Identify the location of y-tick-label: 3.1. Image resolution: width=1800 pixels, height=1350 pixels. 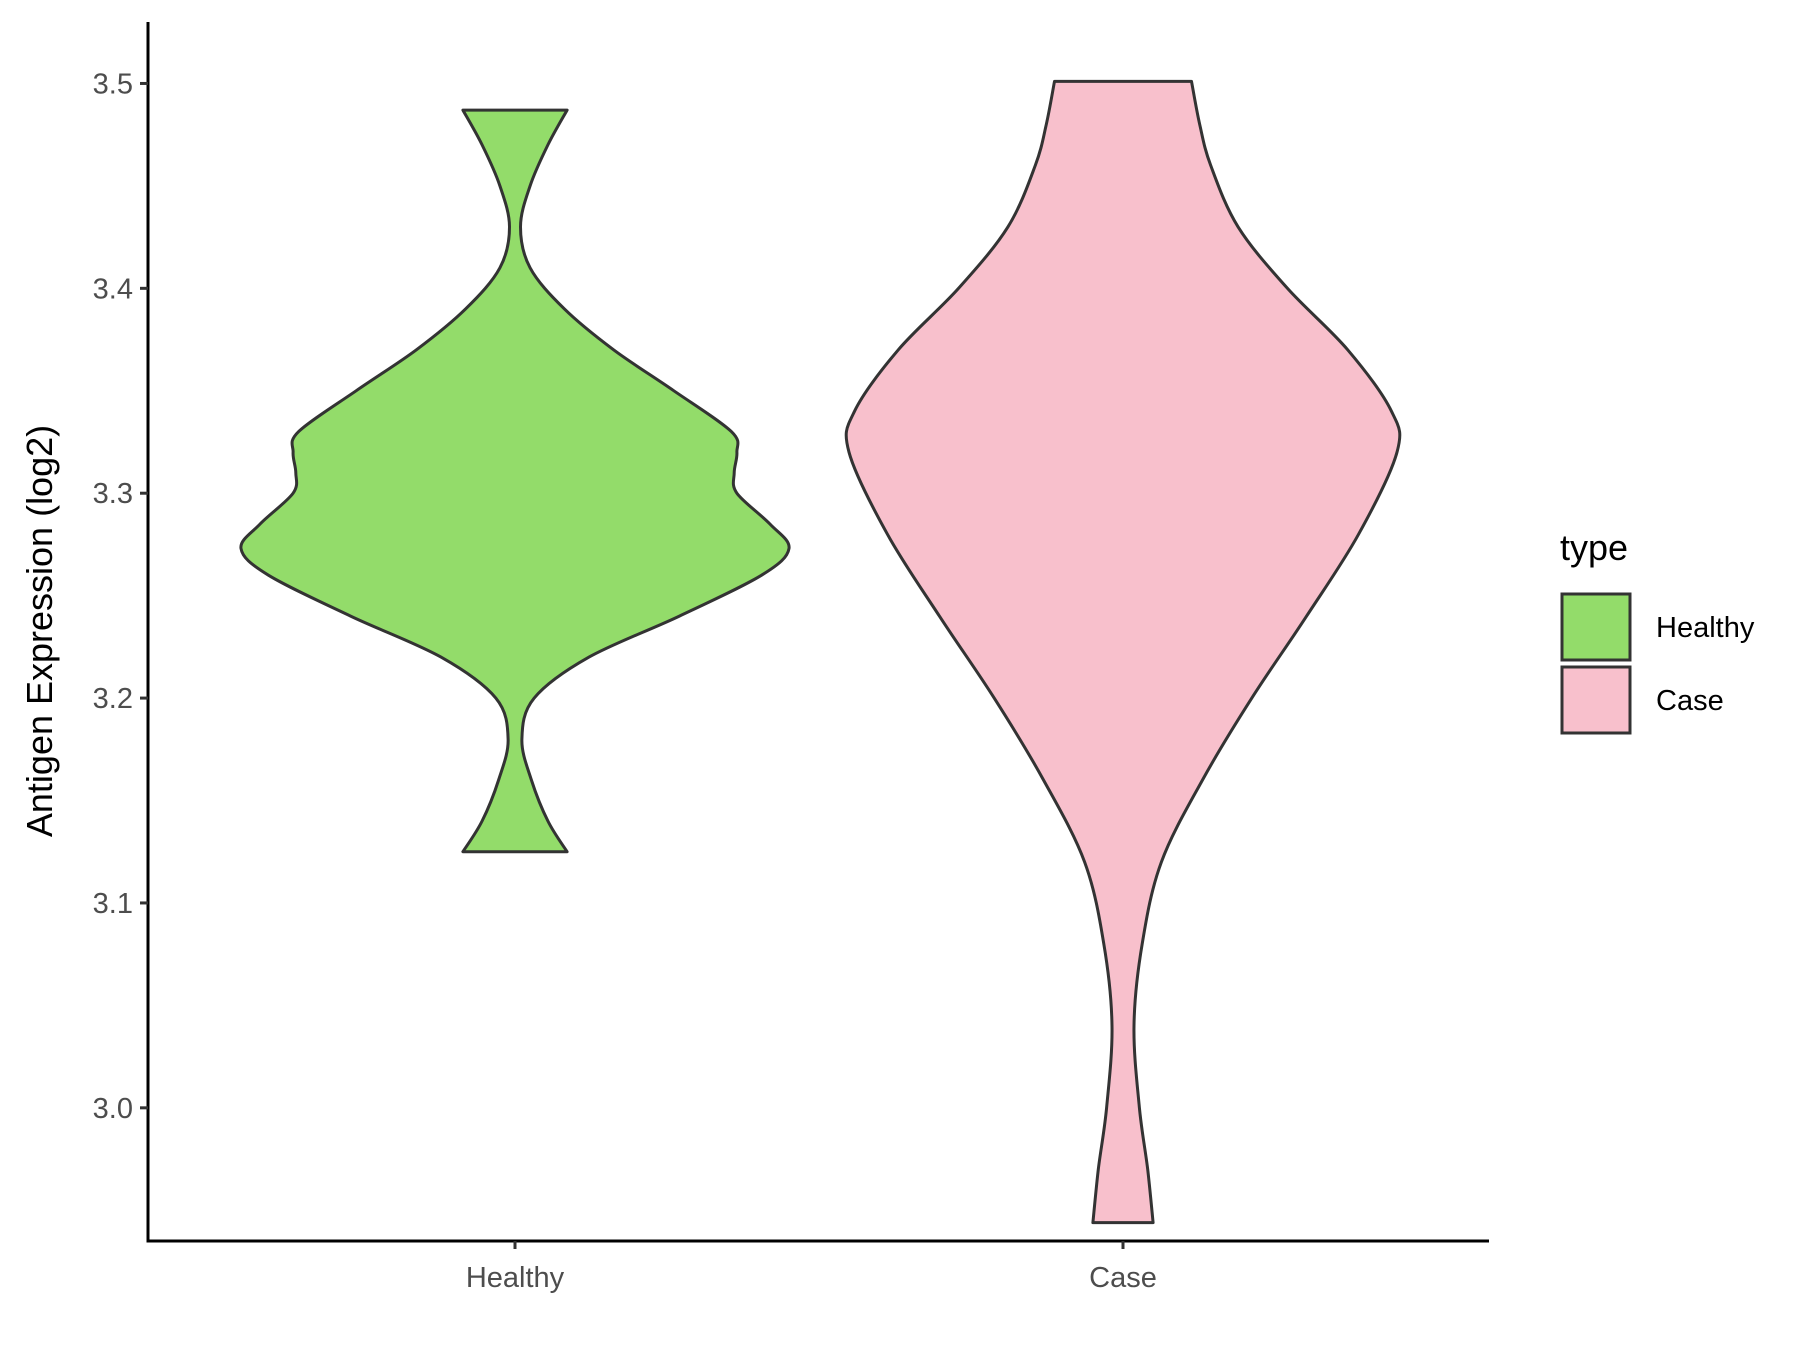
(113, 904).